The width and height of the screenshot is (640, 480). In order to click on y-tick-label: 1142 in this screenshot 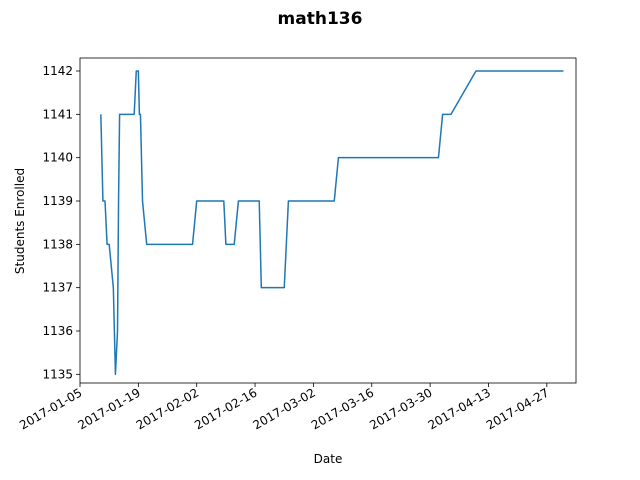, I will do `click(57, 71)`.